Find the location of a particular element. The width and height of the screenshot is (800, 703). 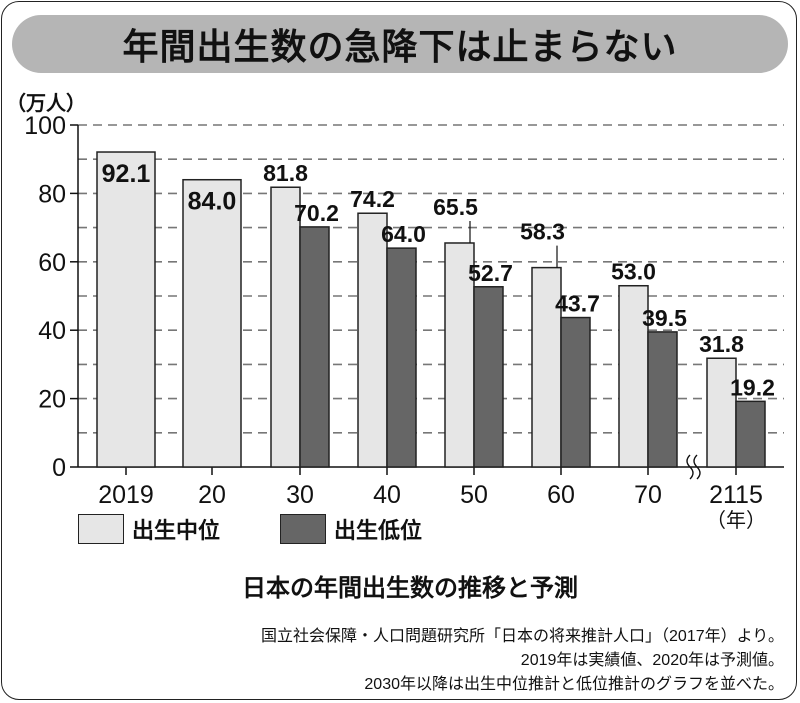

header-banner: 年間出生数の急降下は止まらない is located at coordinates (400, 44).